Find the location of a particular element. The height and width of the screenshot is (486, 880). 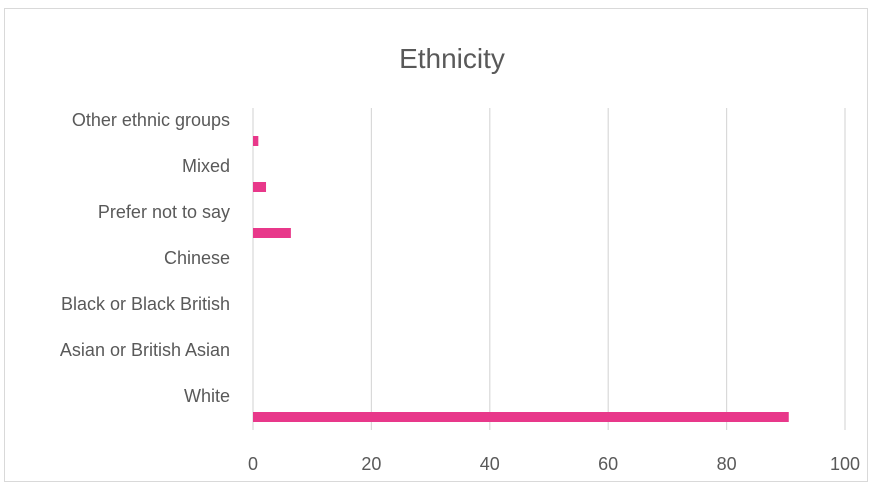

x-tick-labels: 0 20 40 60 80 100 is located at coordinates (554, 464).